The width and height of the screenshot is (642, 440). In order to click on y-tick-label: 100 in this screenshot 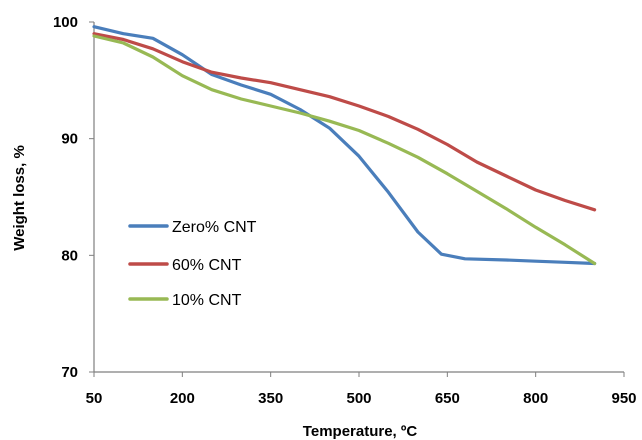, I will do `click(65, 22)`.